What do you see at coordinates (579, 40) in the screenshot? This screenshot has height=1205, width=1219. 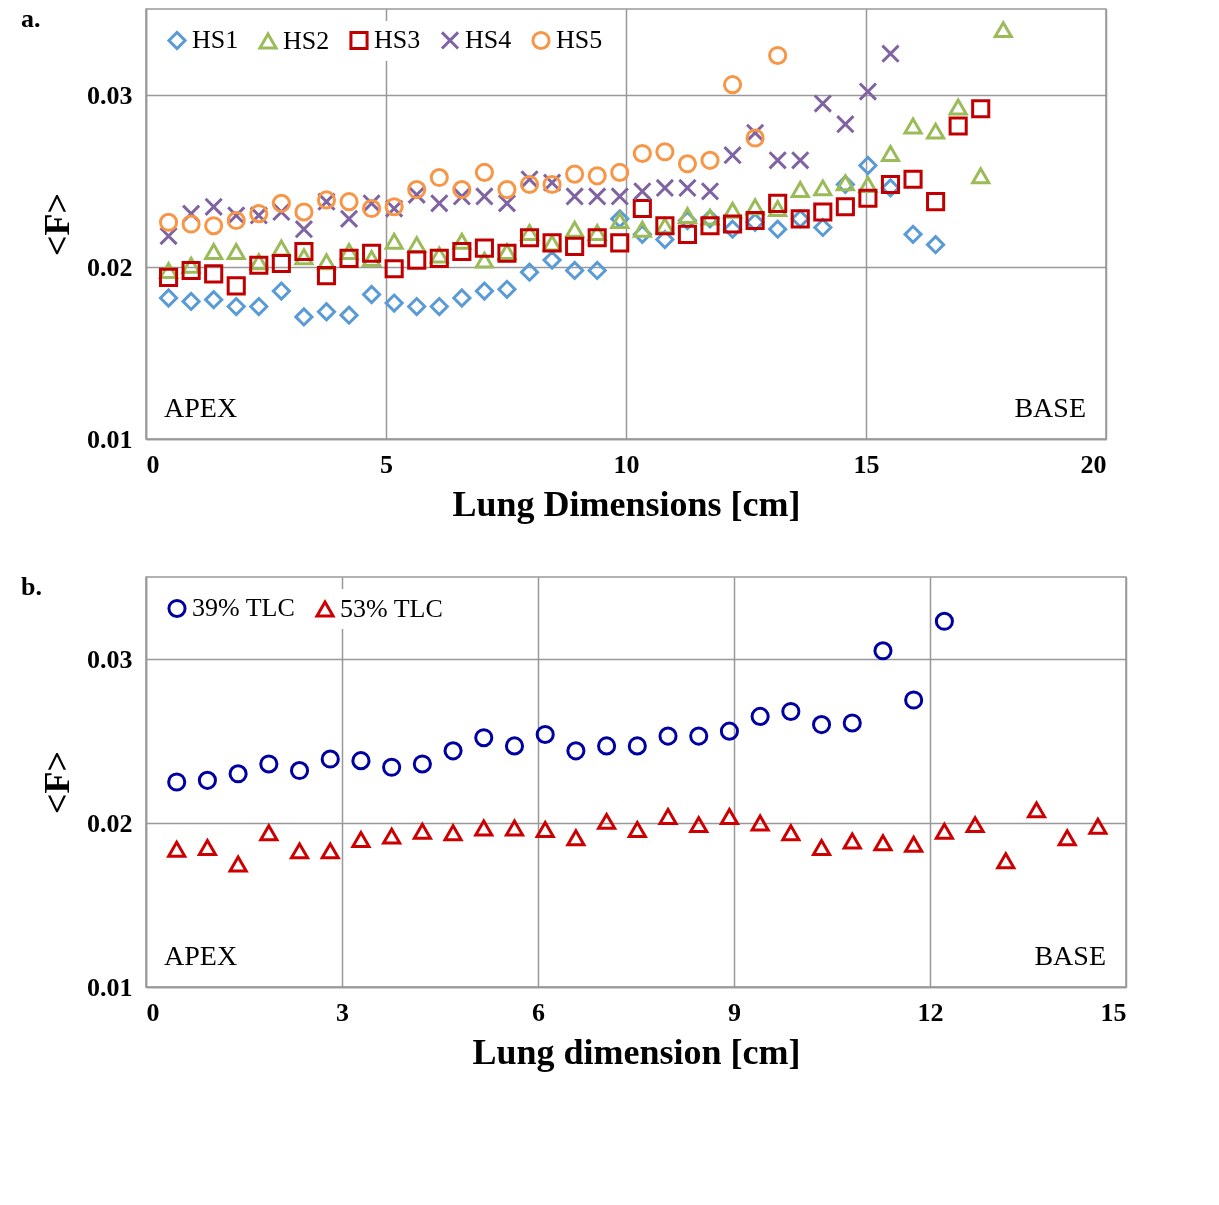 I see `legend-label: HS5` at bounding box center [579, 40].